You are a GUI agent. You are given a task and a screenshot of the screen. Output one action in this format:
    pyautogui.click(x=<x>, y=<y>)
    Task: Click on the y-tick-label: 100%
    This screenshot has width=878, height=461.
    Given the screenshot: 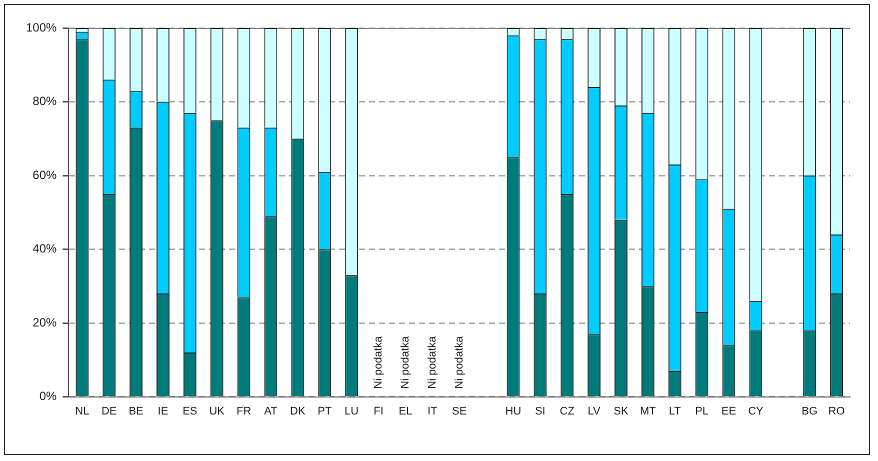 What is the action you would take?
    pyautogui.click(x=42, y=27)
    